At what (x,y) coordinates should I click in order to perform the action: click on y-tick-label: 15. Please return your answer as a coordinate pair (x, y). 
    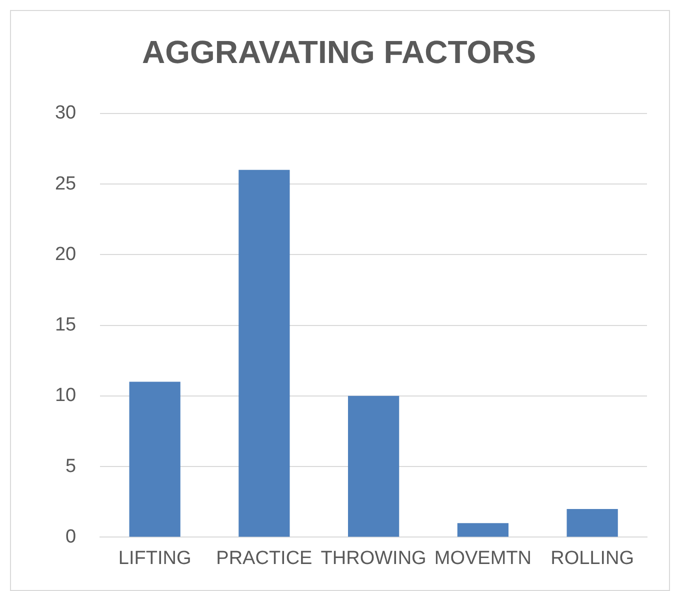
    Looking at the image, I should click on (65, 325).